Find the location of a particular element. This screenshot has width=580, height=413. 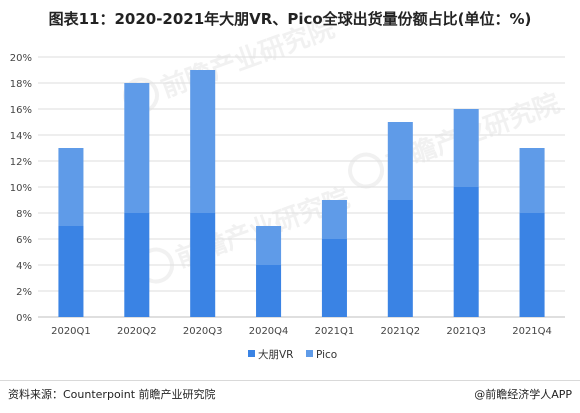

y-tick-label: 18% is located at coordinates (21, 84).